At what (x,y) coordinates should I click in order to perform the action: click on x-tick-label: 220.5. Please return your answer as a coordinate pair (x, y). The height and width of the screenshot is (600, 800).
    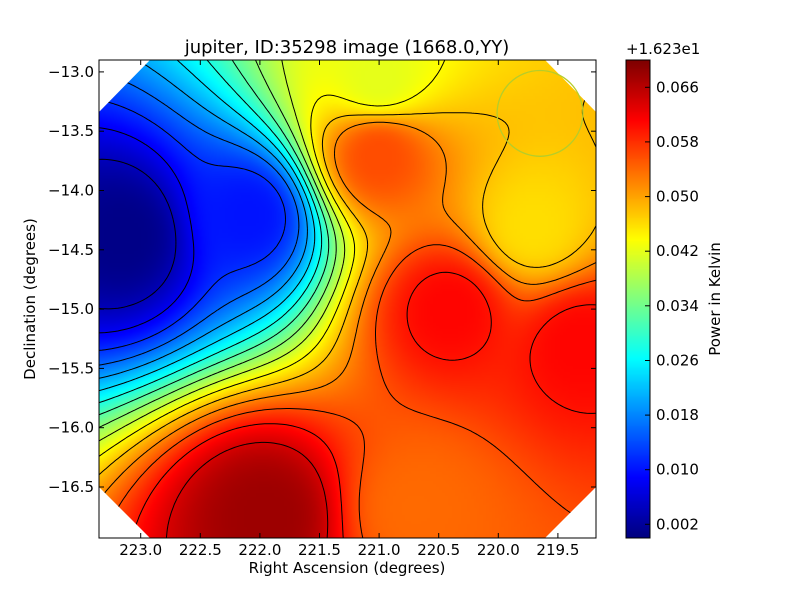
    Looking at the image, I should click on (438, 550).